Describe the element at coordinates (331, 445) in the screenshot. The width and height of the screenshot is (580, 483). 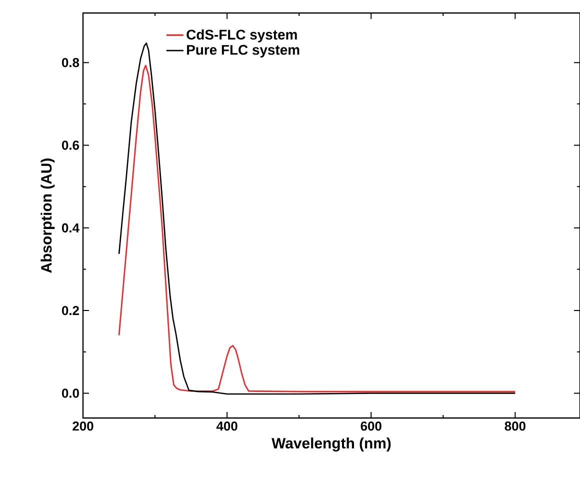
I see `x-axis-title: Wavelength (nm)` at that location.